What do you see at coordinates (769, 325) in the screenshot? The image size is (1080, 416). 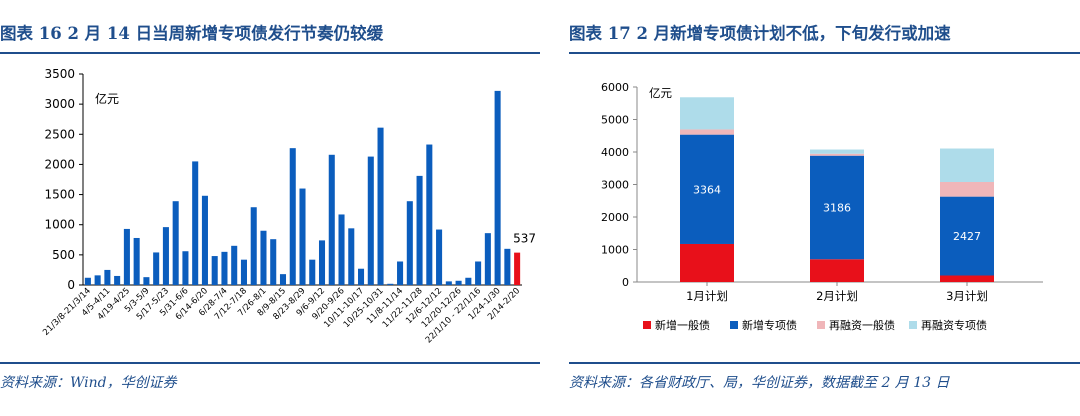 I see `legend-label: 新增专项债` at bounding box center [769, 325].